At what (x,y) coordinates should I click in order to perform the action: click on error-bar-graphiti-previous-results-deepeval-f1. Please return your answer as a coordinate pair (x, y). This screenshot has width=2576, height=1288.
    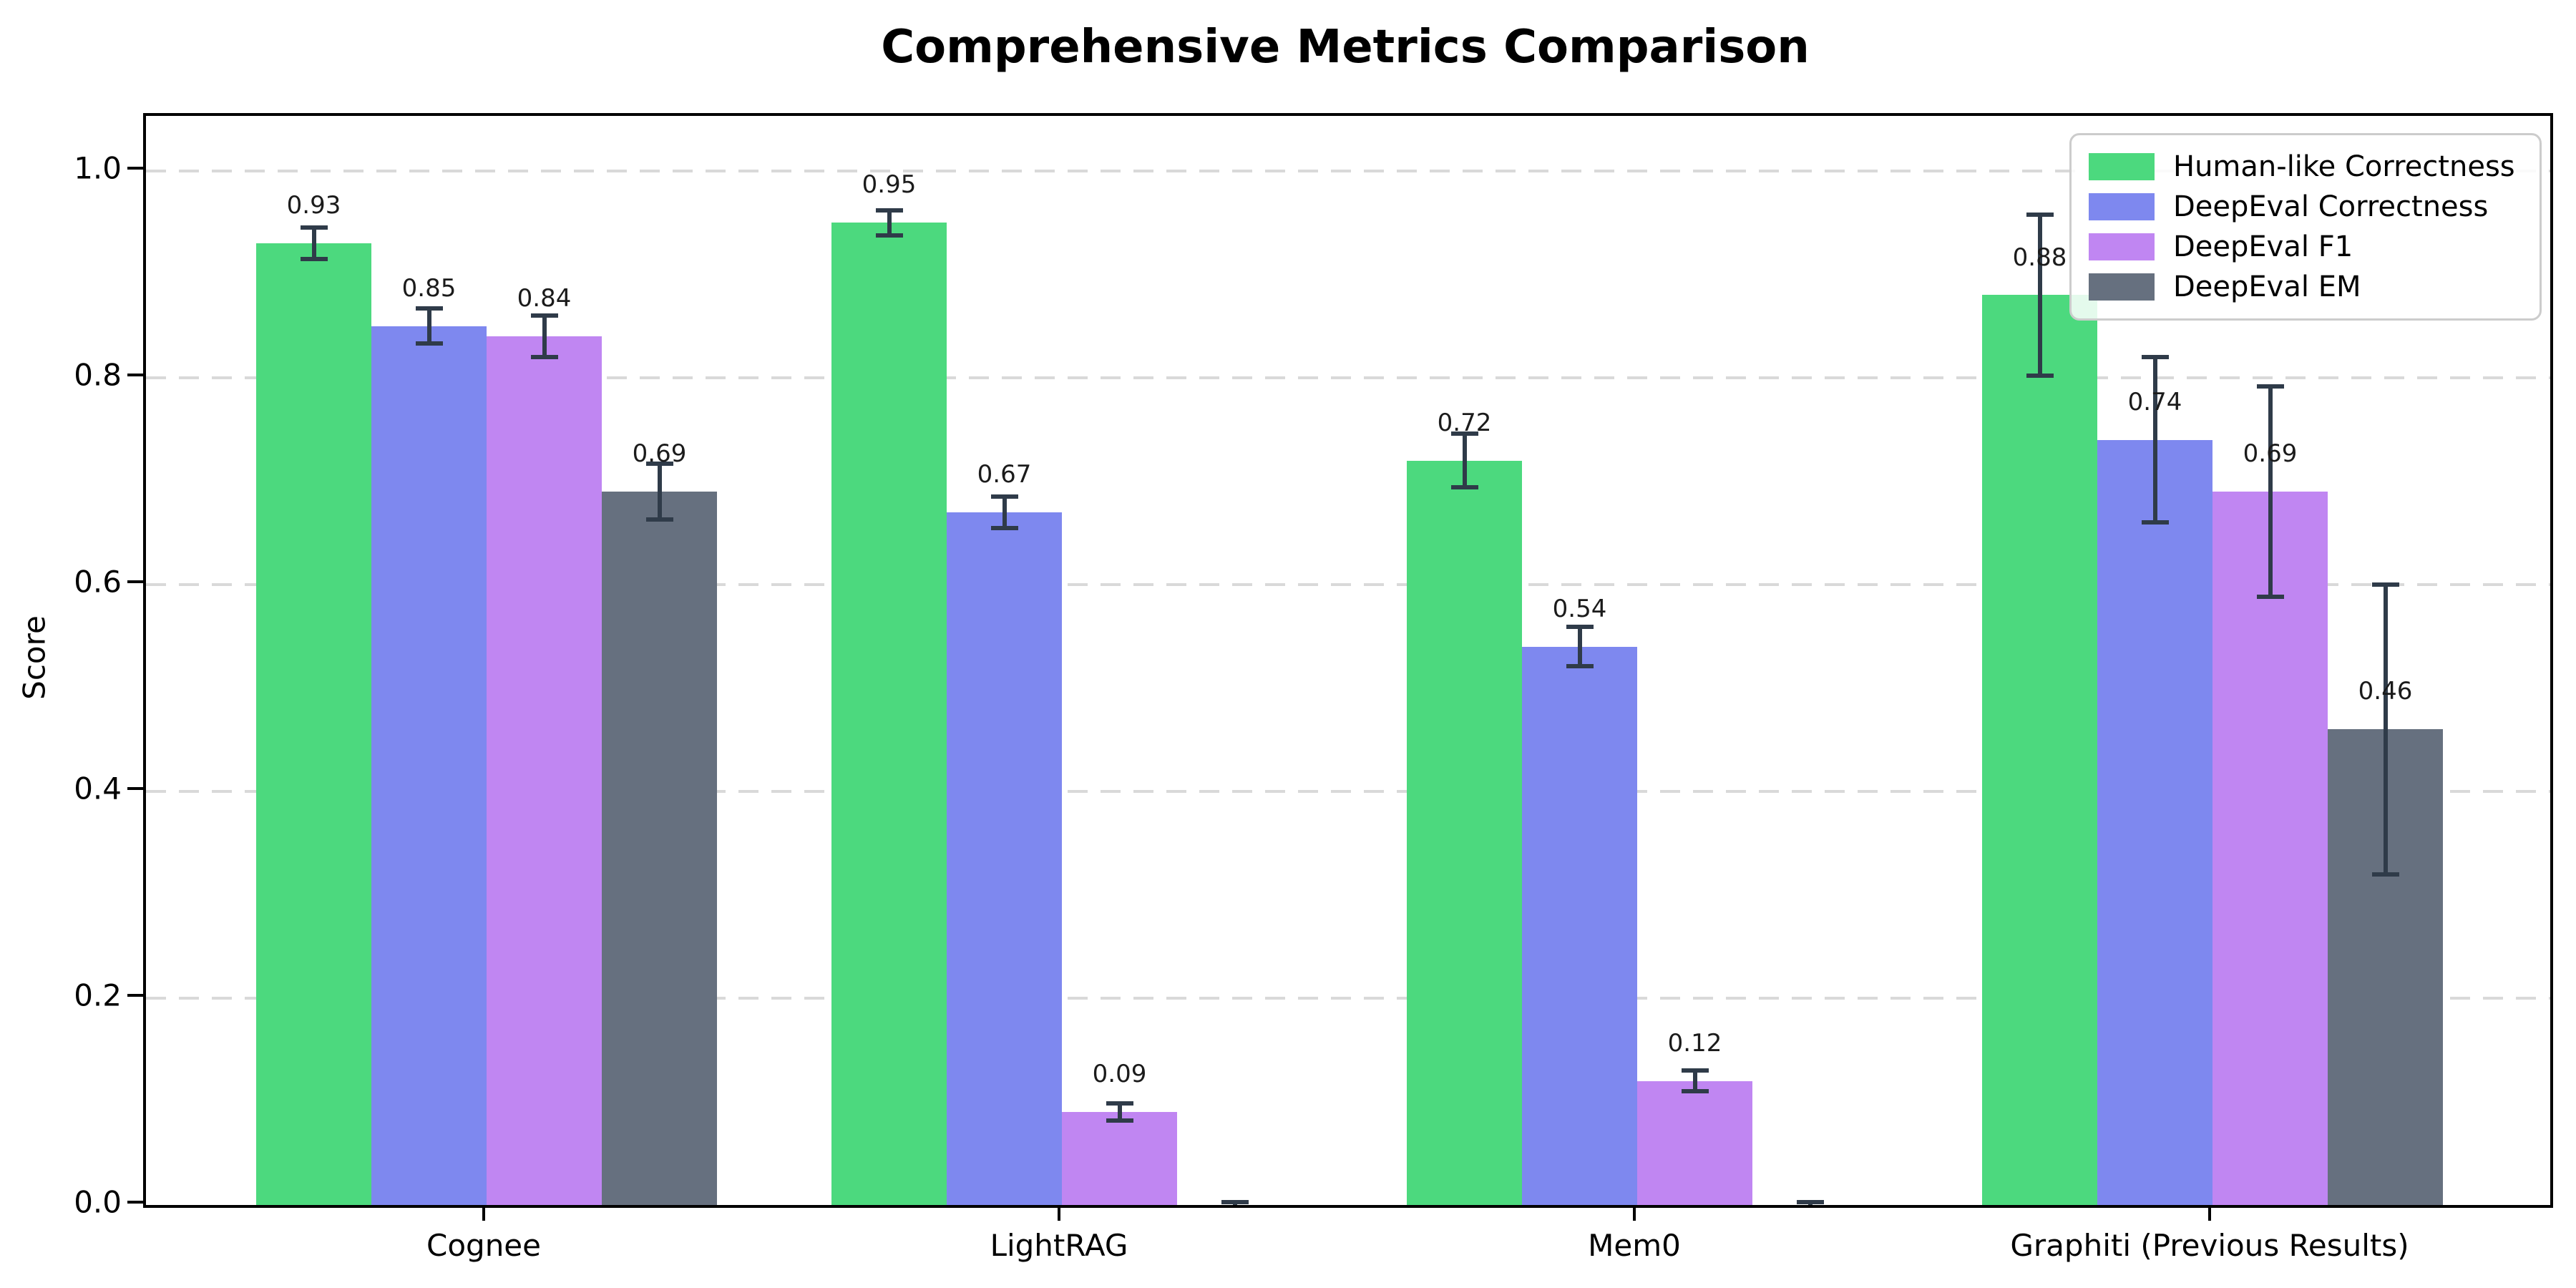
    Looking at the image, I should click on (2270, 491).